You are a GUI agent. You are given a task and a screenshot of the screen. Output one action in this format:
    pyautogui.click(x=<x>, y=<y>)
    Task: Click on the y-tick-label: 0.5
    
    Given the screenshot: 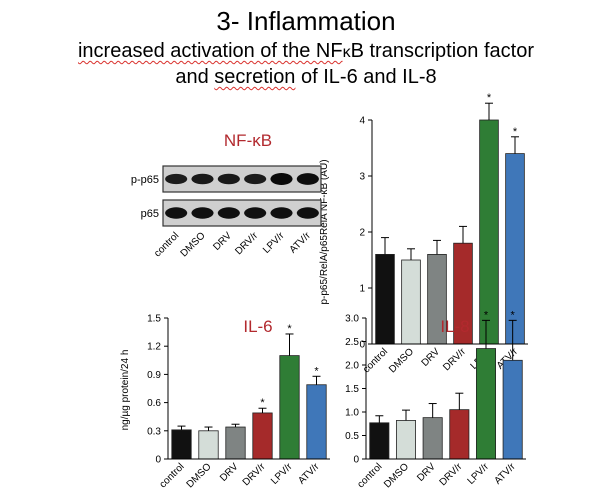 What is the action you would take?
    pyautogui.click(x=352, y=436)
    